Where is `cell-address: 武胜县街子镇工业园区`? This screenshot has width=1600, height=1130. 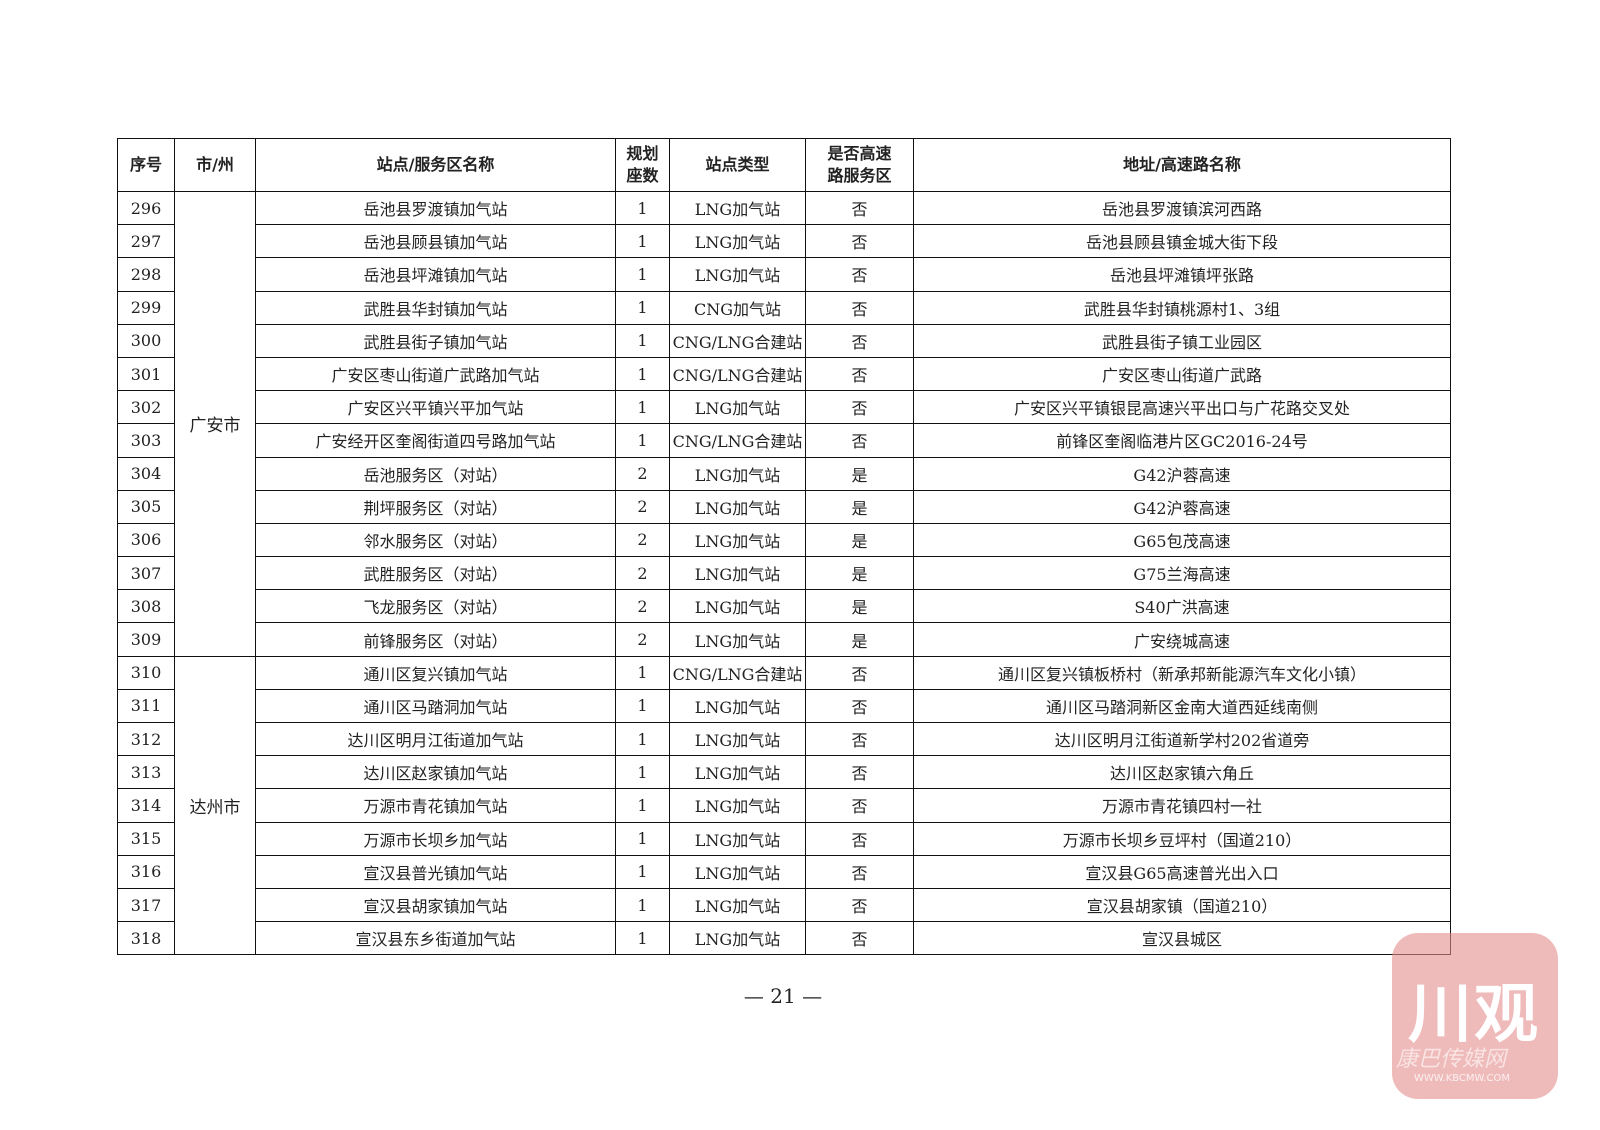 cell-address: 武胜县街子镇工业园区 is located at coordinates (1182, 340).